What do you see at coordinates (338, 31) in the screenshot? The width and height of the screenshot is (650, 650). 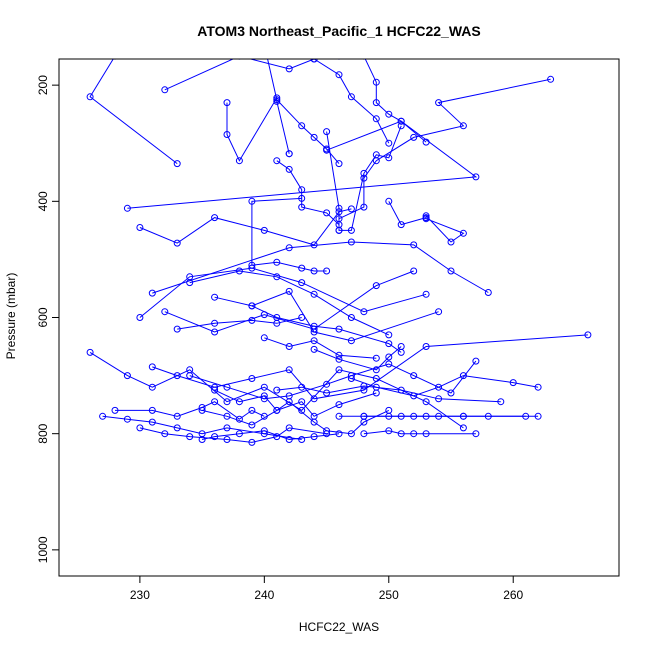 I see `chart-title: ATOM3 Northeast_Pacific_1 HCFC22_WAS` at bounding box center [338, 31].